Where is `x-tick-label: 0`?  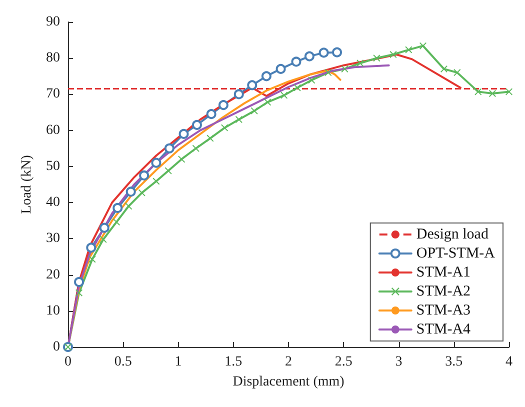
x-tick-label: 0 is located at coordinates (68, 362).